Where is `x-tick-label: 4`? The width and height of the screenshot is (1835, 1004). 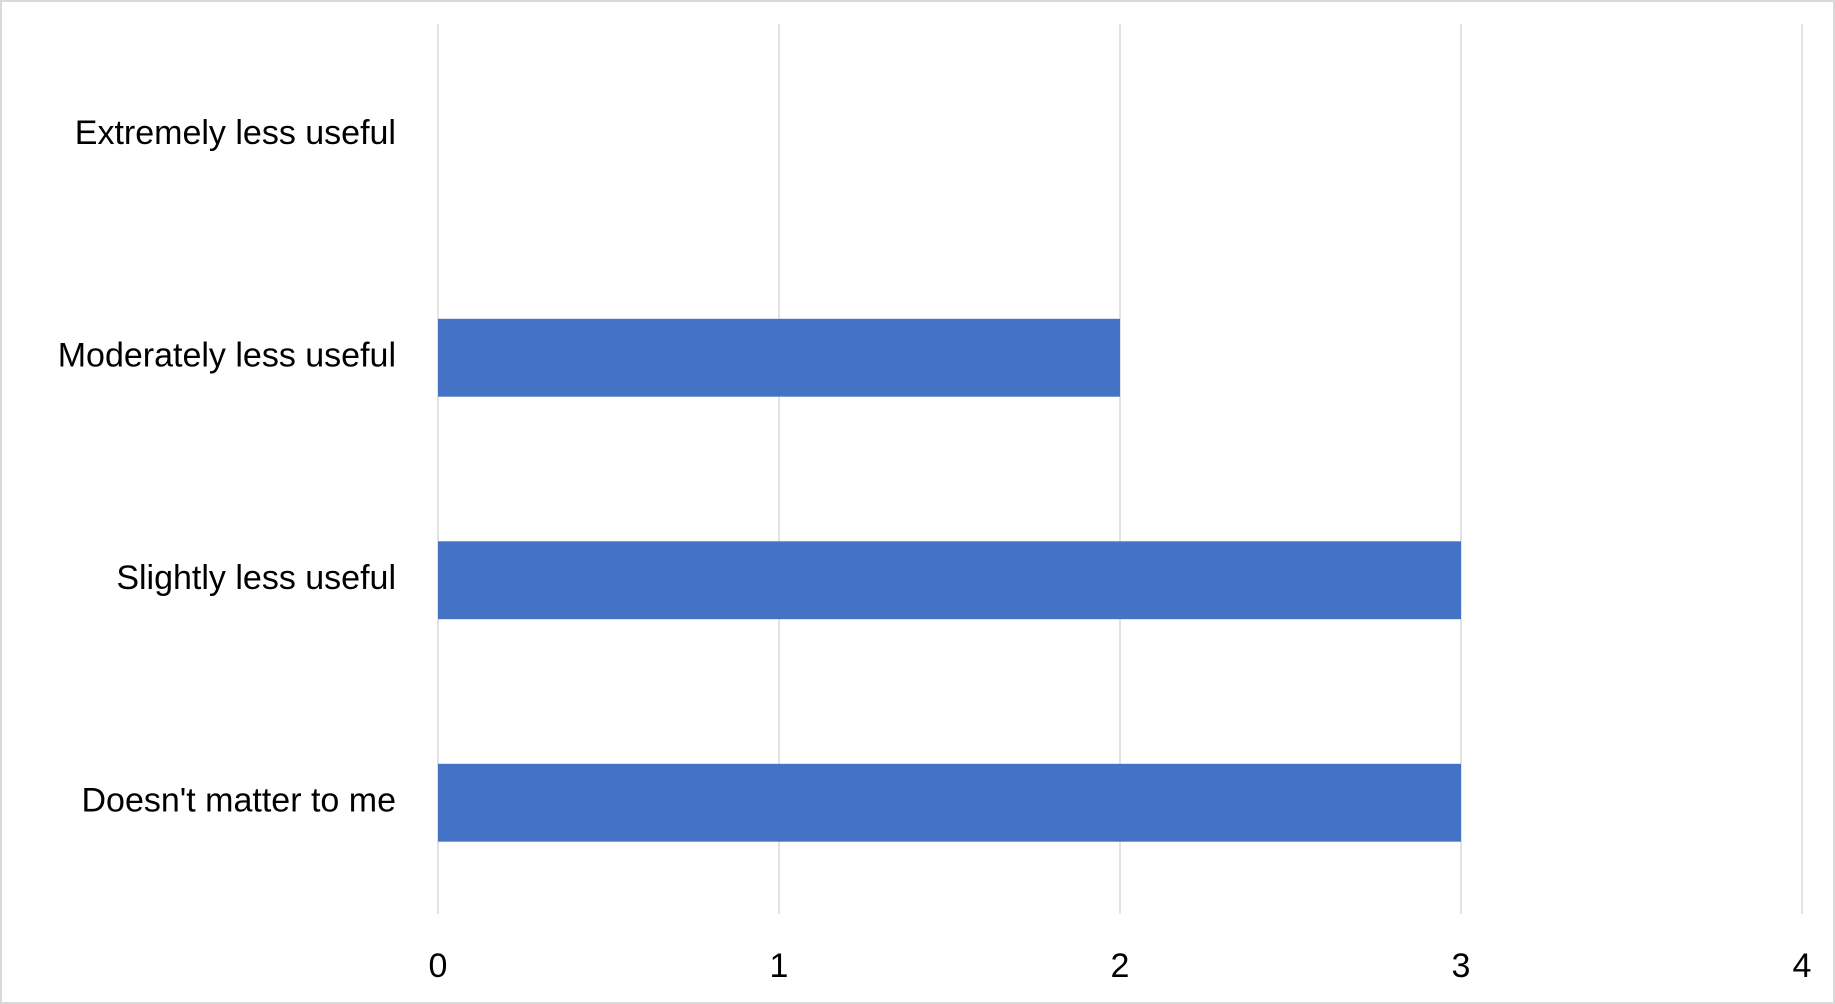
x-tick-label: 4 is located at coordinates (1802, 966).